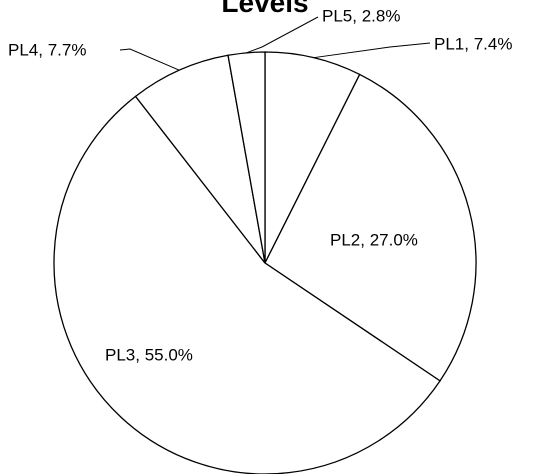 Image resolution: width=545 pixels, height=474 pixels. What do you see at coordinates (473, 43) in the screenshot?
I see `data-label: PL1, 7.4%` at bounding box center [473, 43].